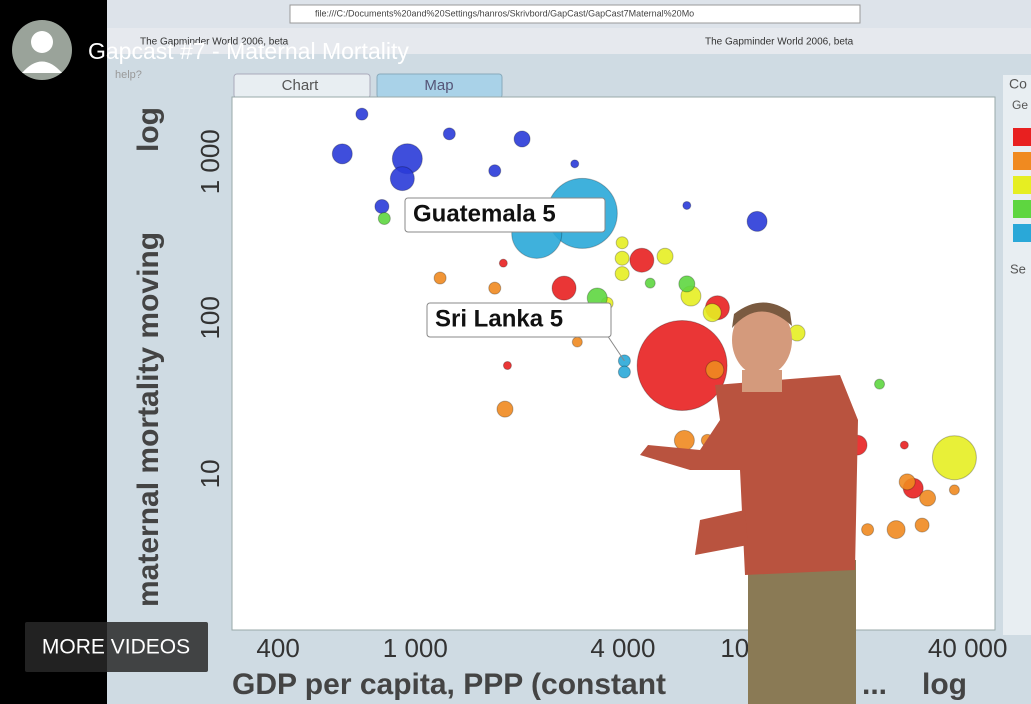  I want to click on video-title: Gapcast #7 - Maternal Mortality, so click(248, 51).